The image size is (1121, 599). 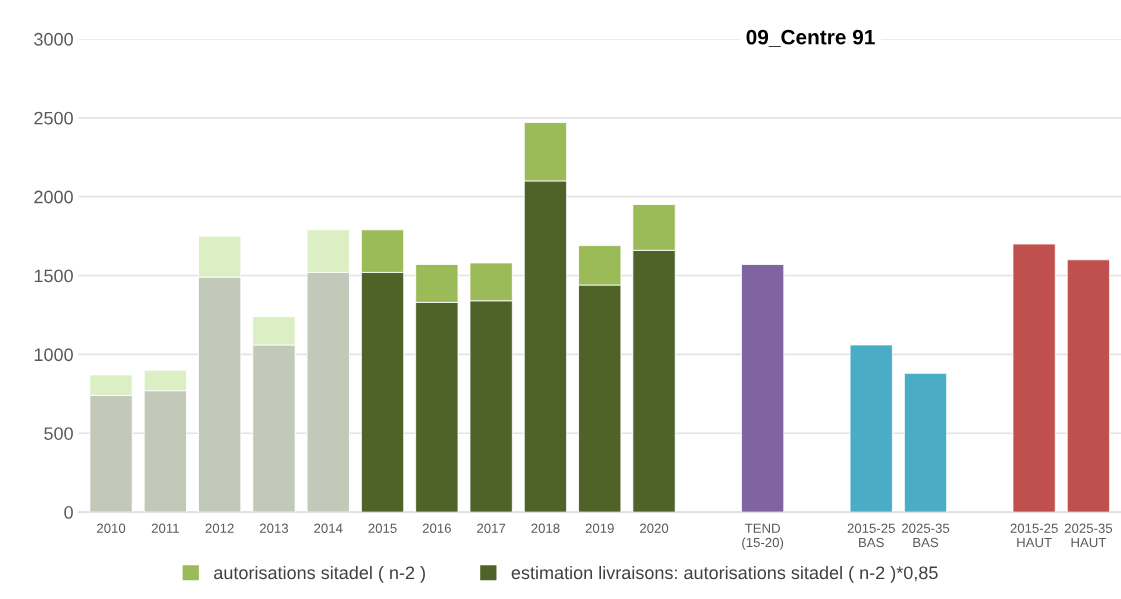 I want to click on y-tick-label: 2000, so click(x=53, y=197).